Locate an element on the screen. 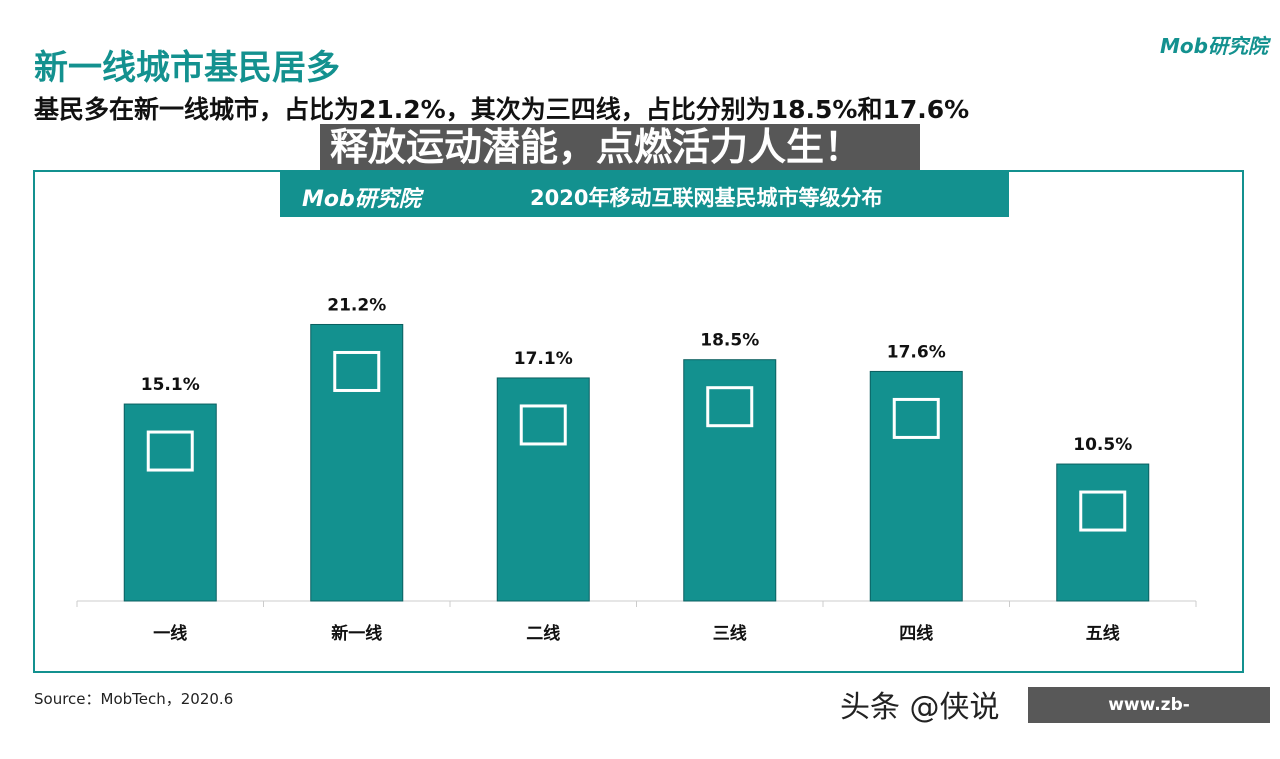 The width and height of the screenshot is (1280, 759). overlay-banner is located at coordinates (620, 147).